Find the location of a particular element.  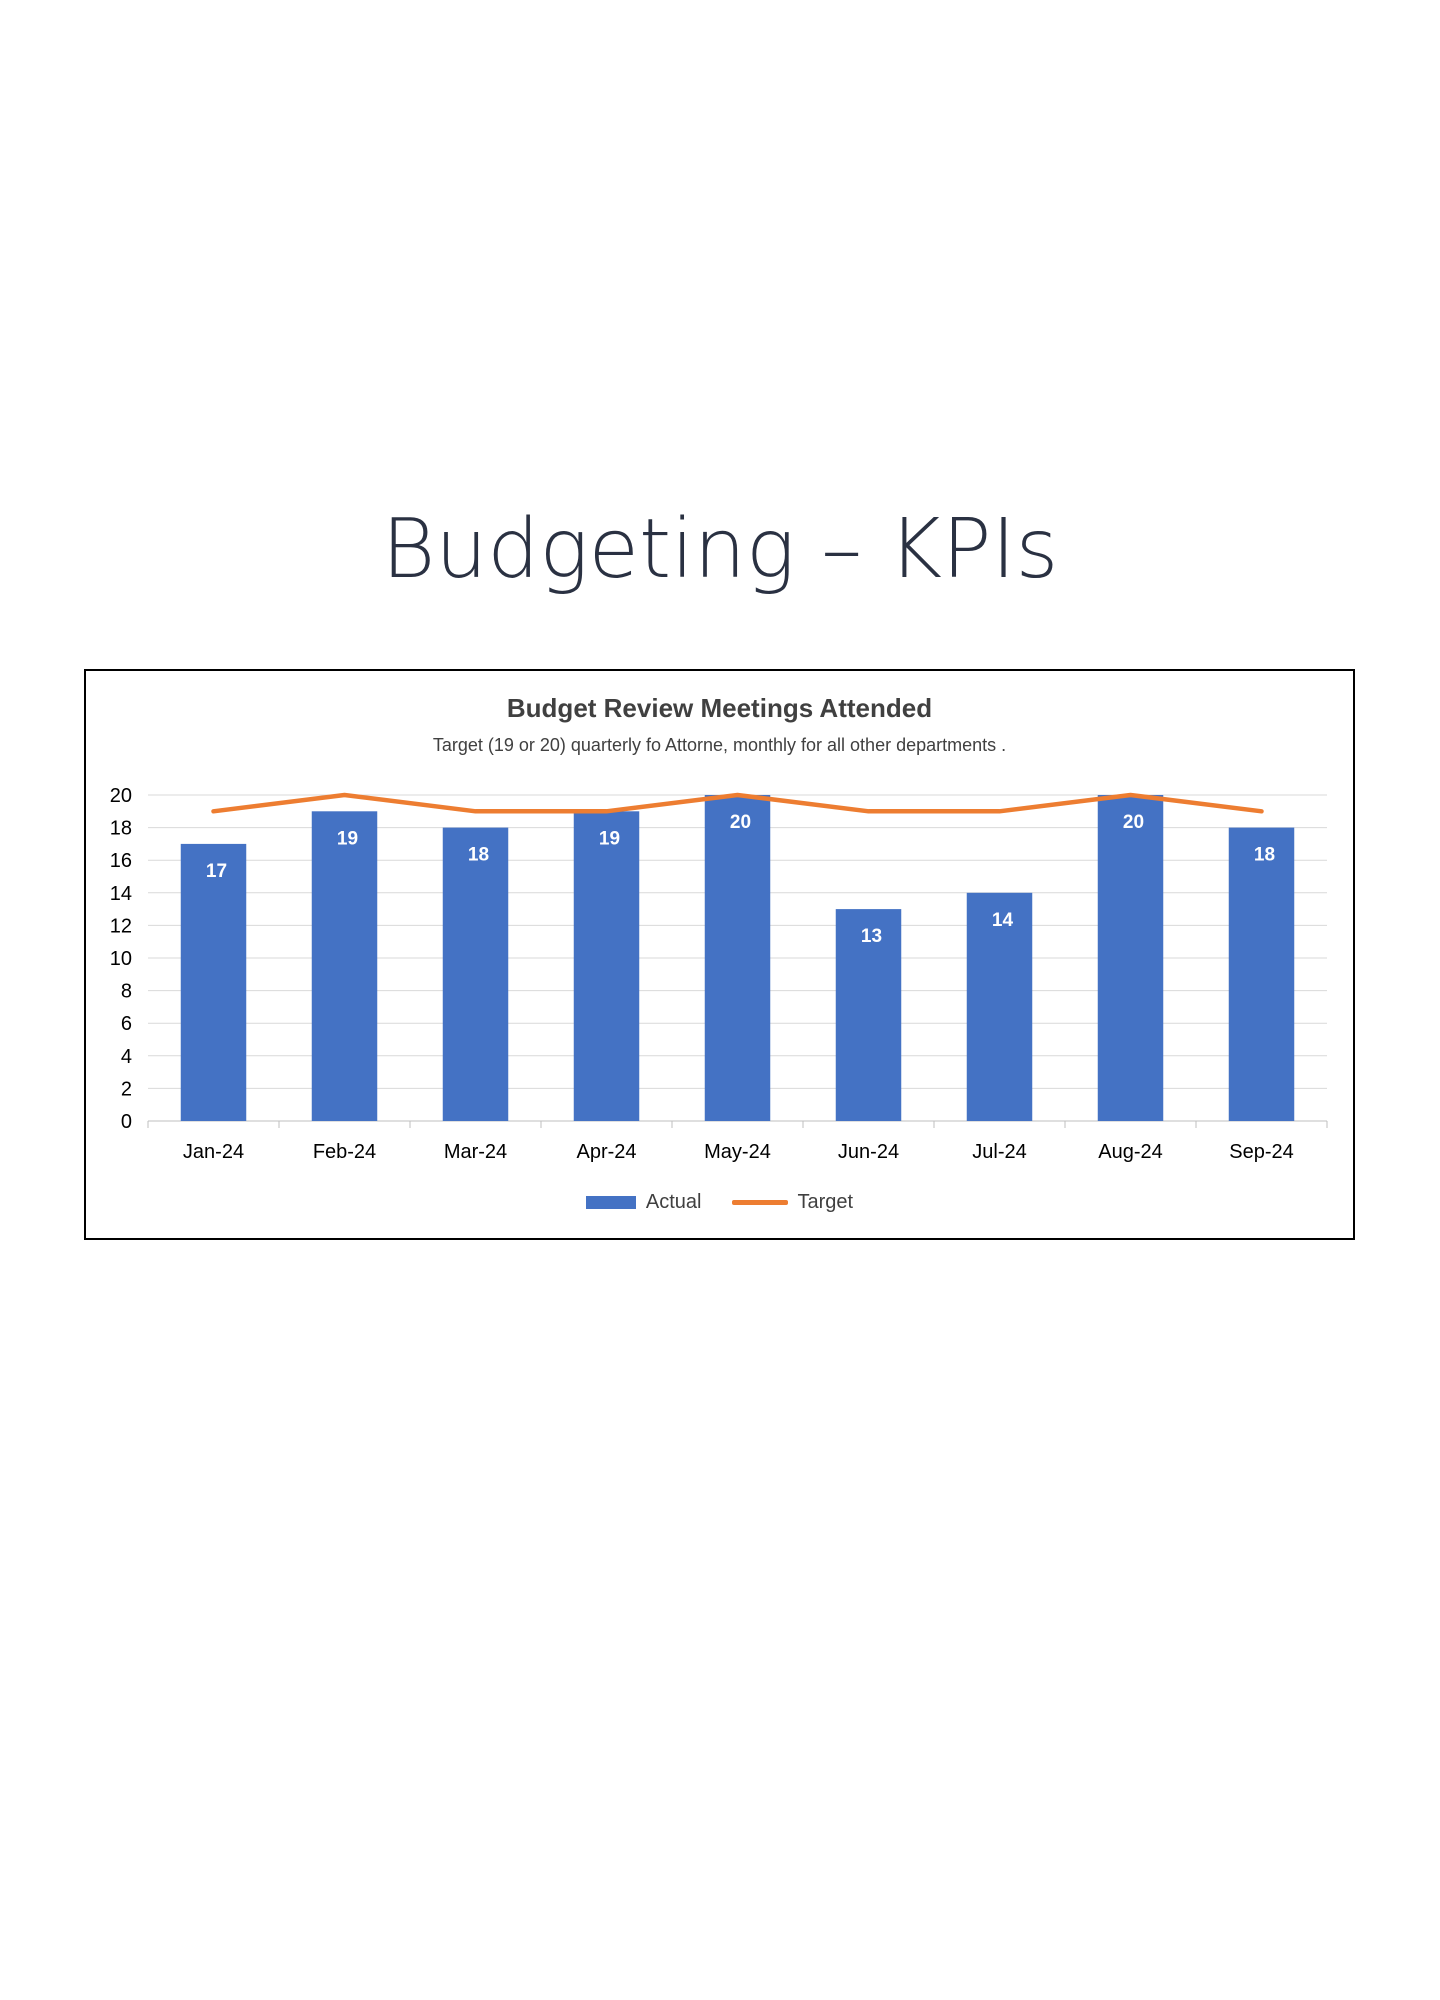

y-tick-label: 8 is located at coordinates (126, 992).